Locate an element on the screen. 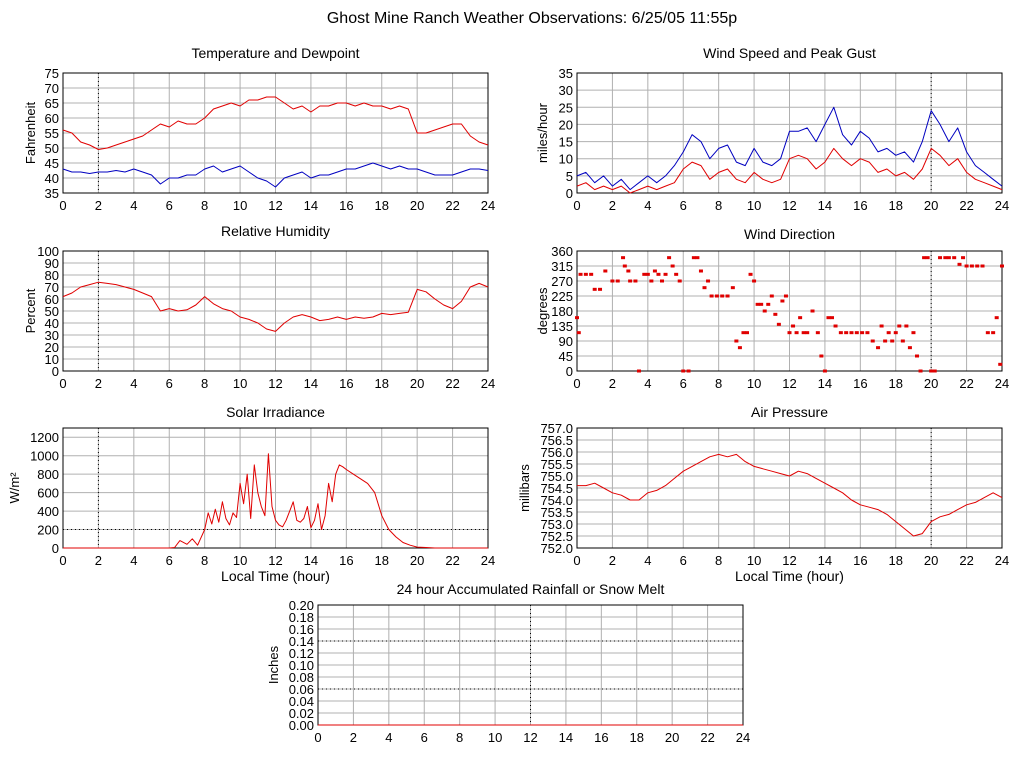 The width and height of the screenshot is (1024, 768). solar-ylabel: W/m² is located at coordinates (14, 488).